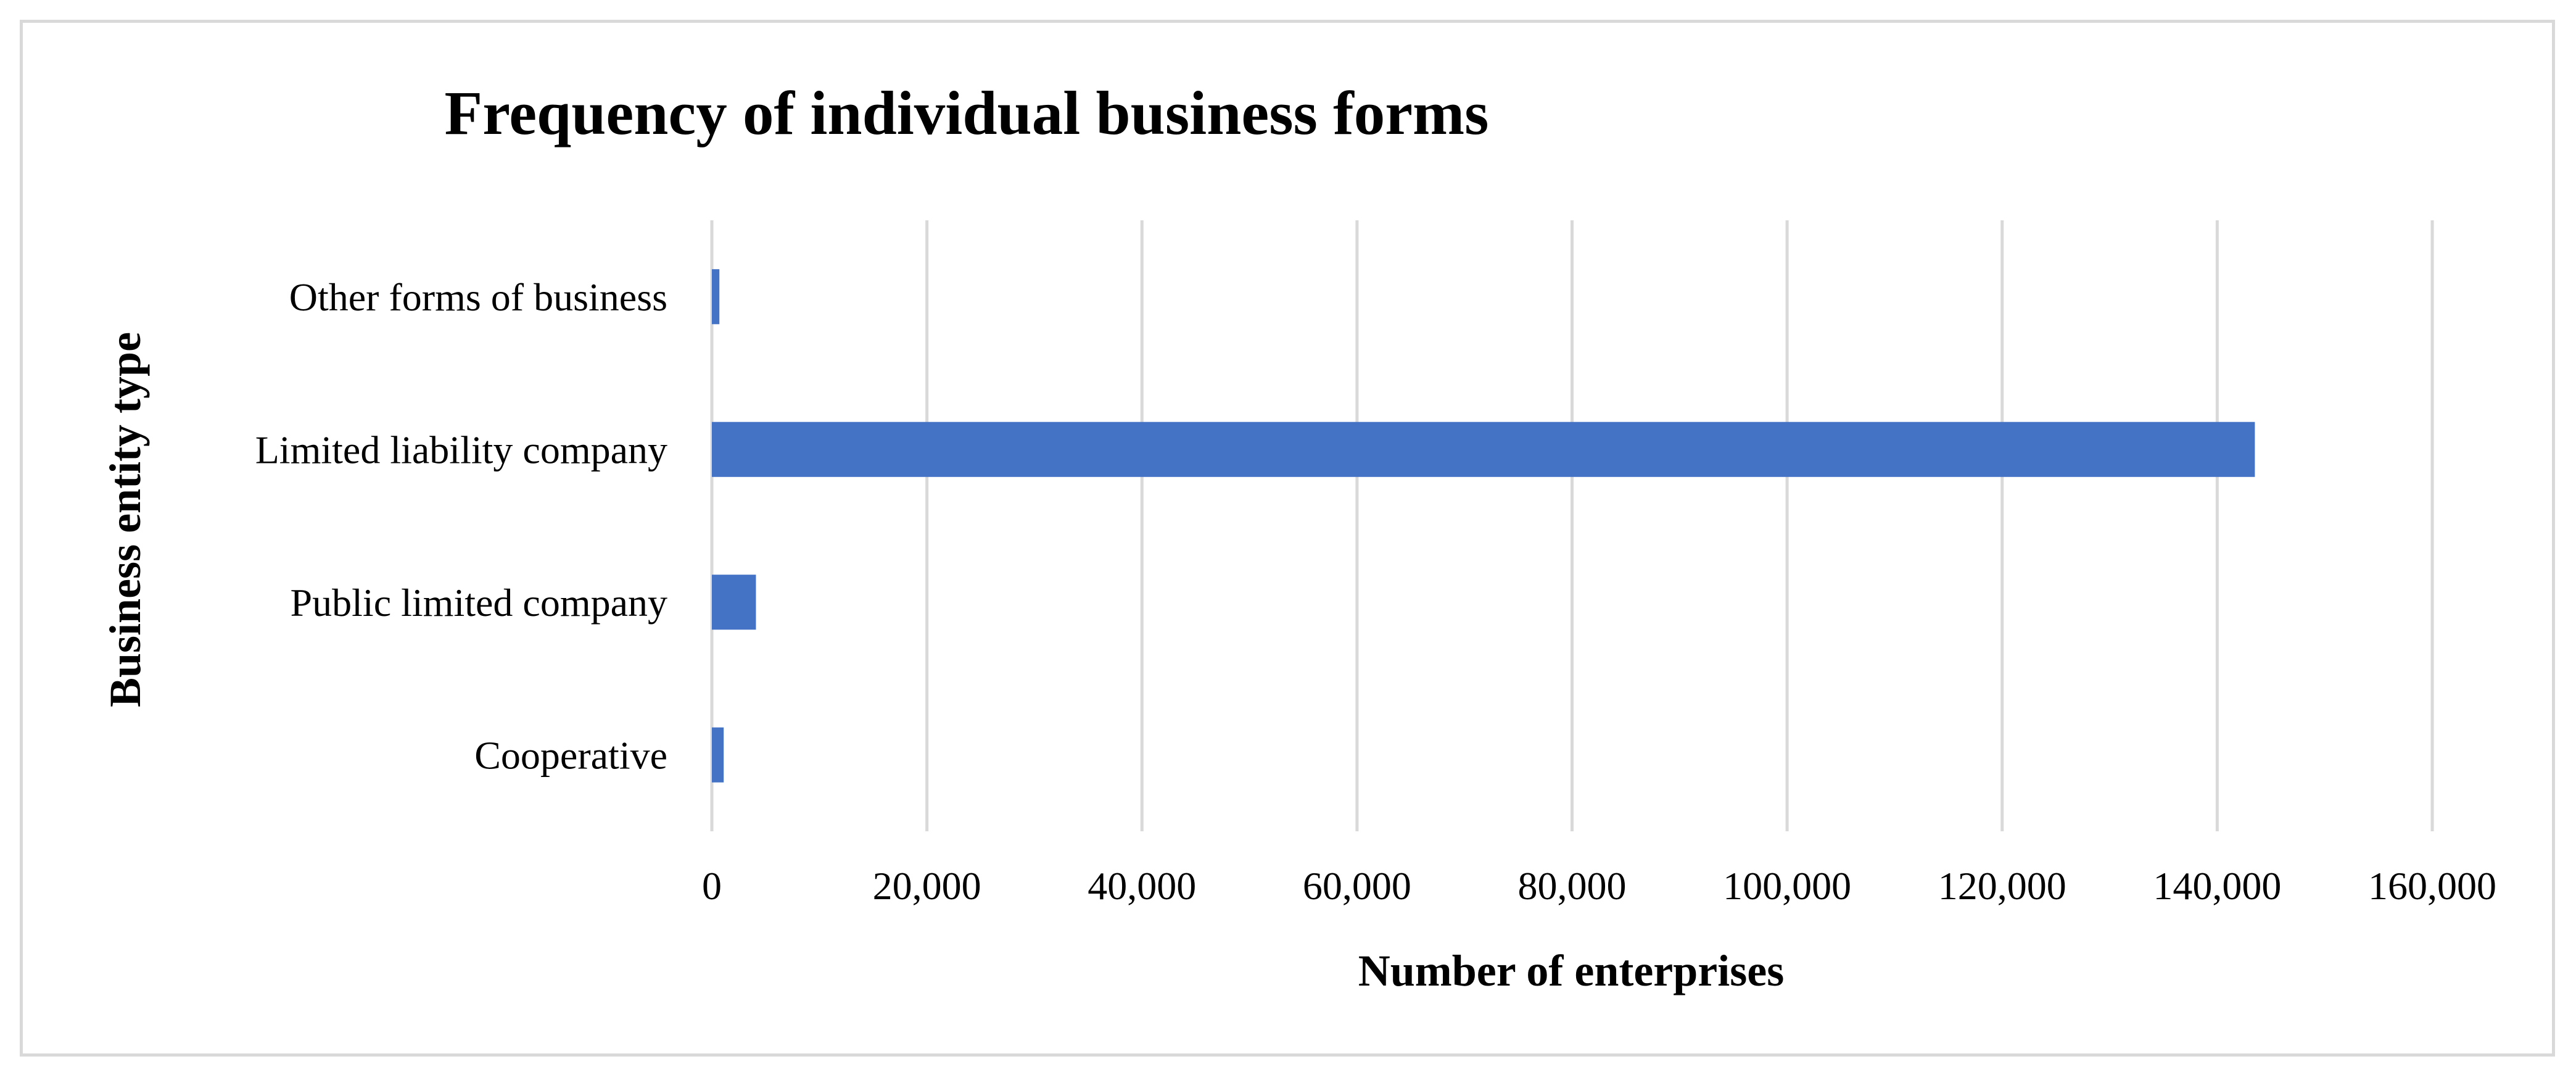 This screenshot has width=2576, height=1080. What do you see at coordinates (479, 603) in the screenshot?
I see `category-label: Public limited company` at bounding box center [479, 603].